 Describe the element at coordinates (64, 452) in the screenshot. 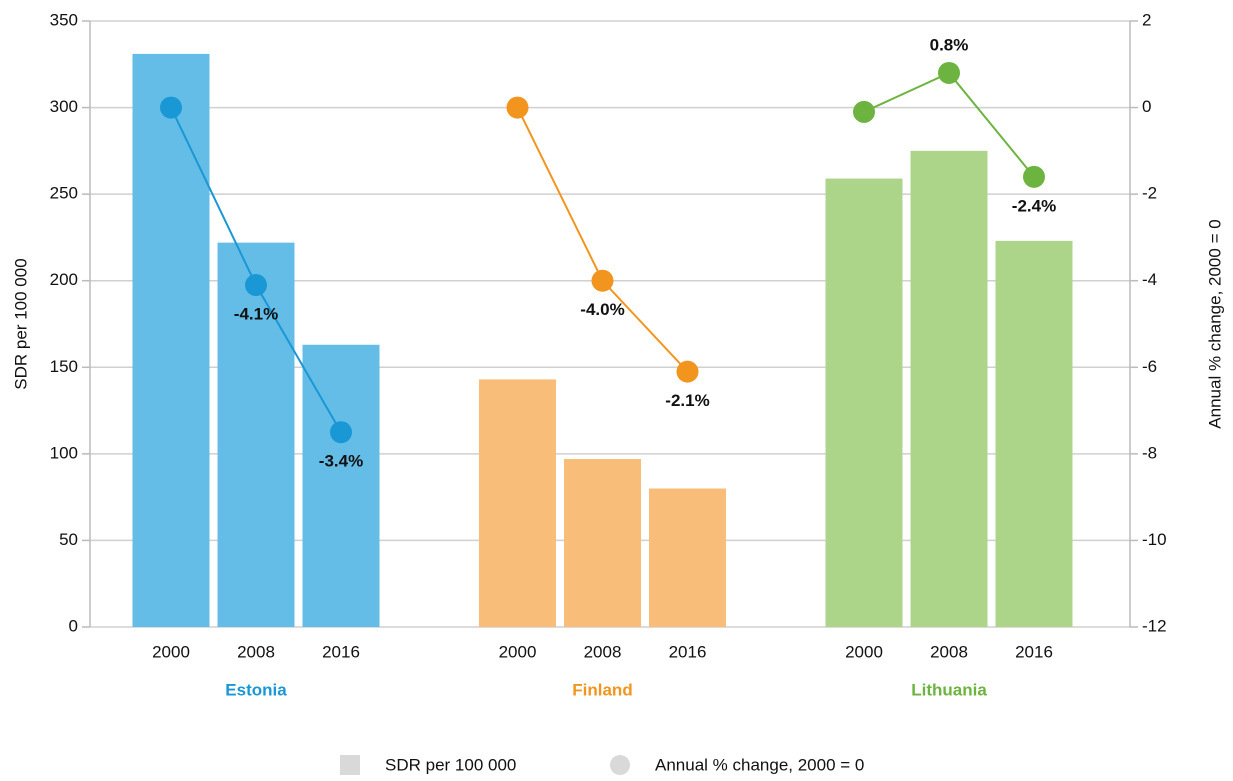

I see `y-tick-label: 100` at that location.